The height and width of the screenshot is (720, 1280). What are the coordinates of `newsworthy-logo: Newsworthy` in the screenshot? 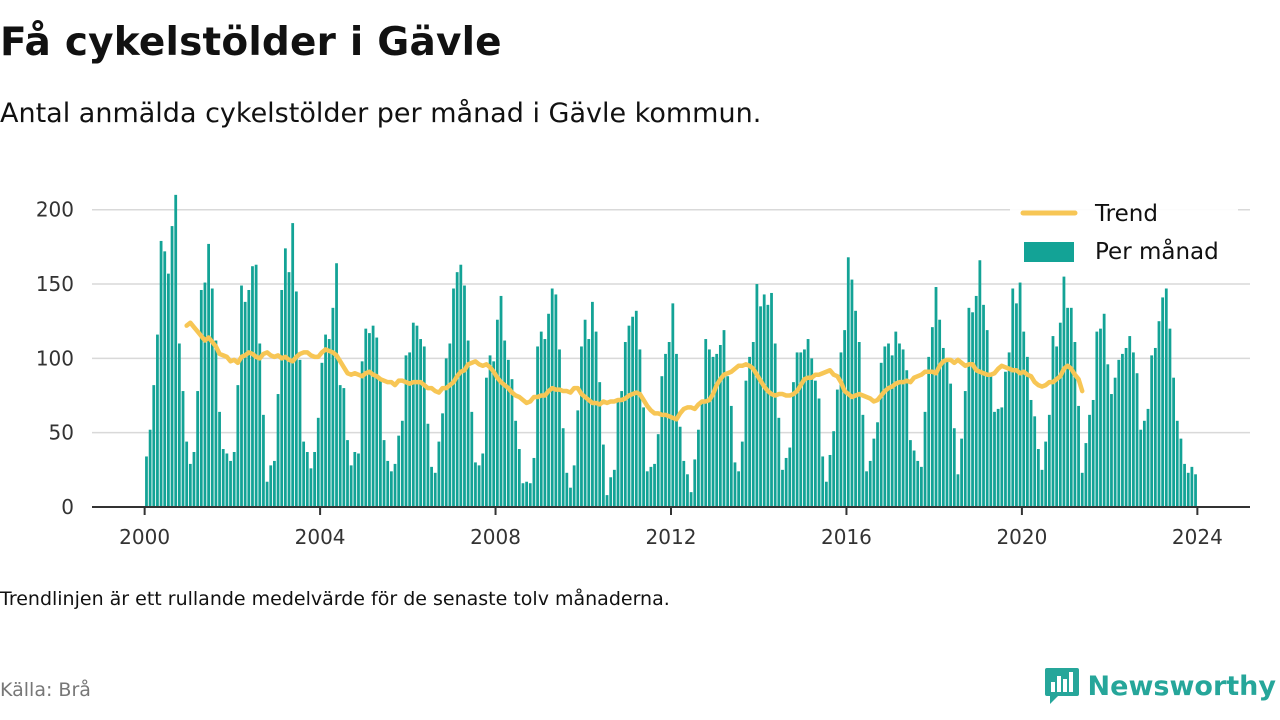 It's located at (1160, 686).